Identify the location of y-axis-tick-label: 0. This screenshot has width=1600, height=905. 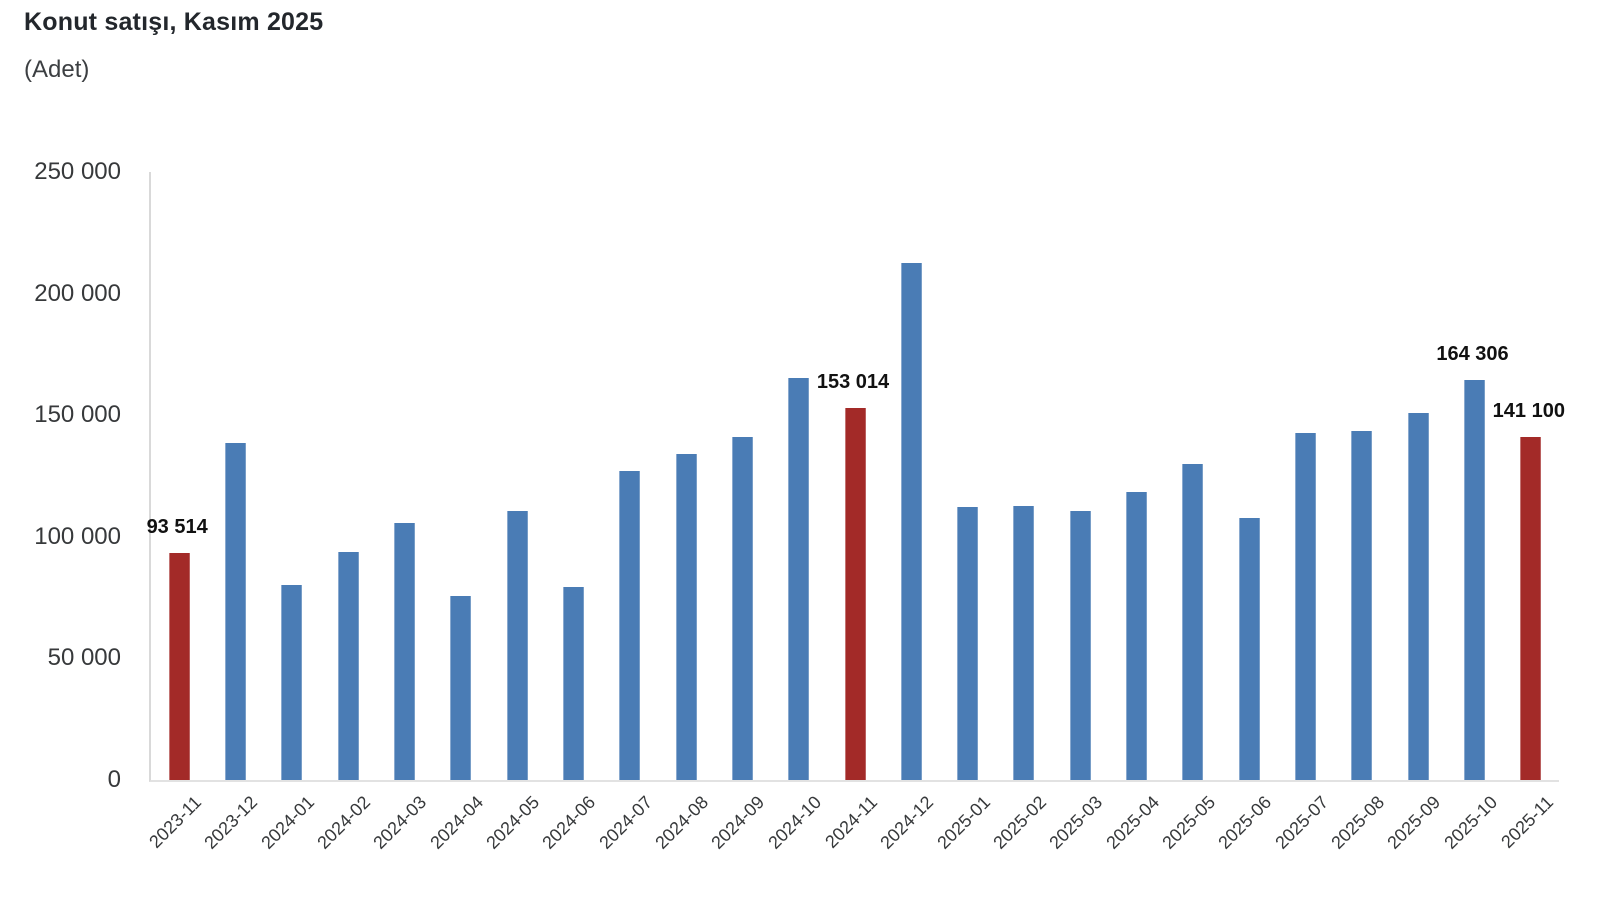
(114, 779).